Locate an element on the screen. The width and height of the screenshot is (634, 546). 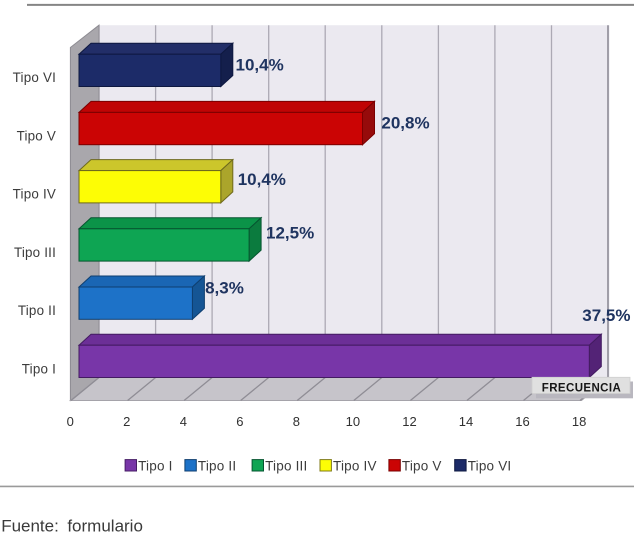
svg-text: FRECUENCIA is located at coordinates (581, 389).